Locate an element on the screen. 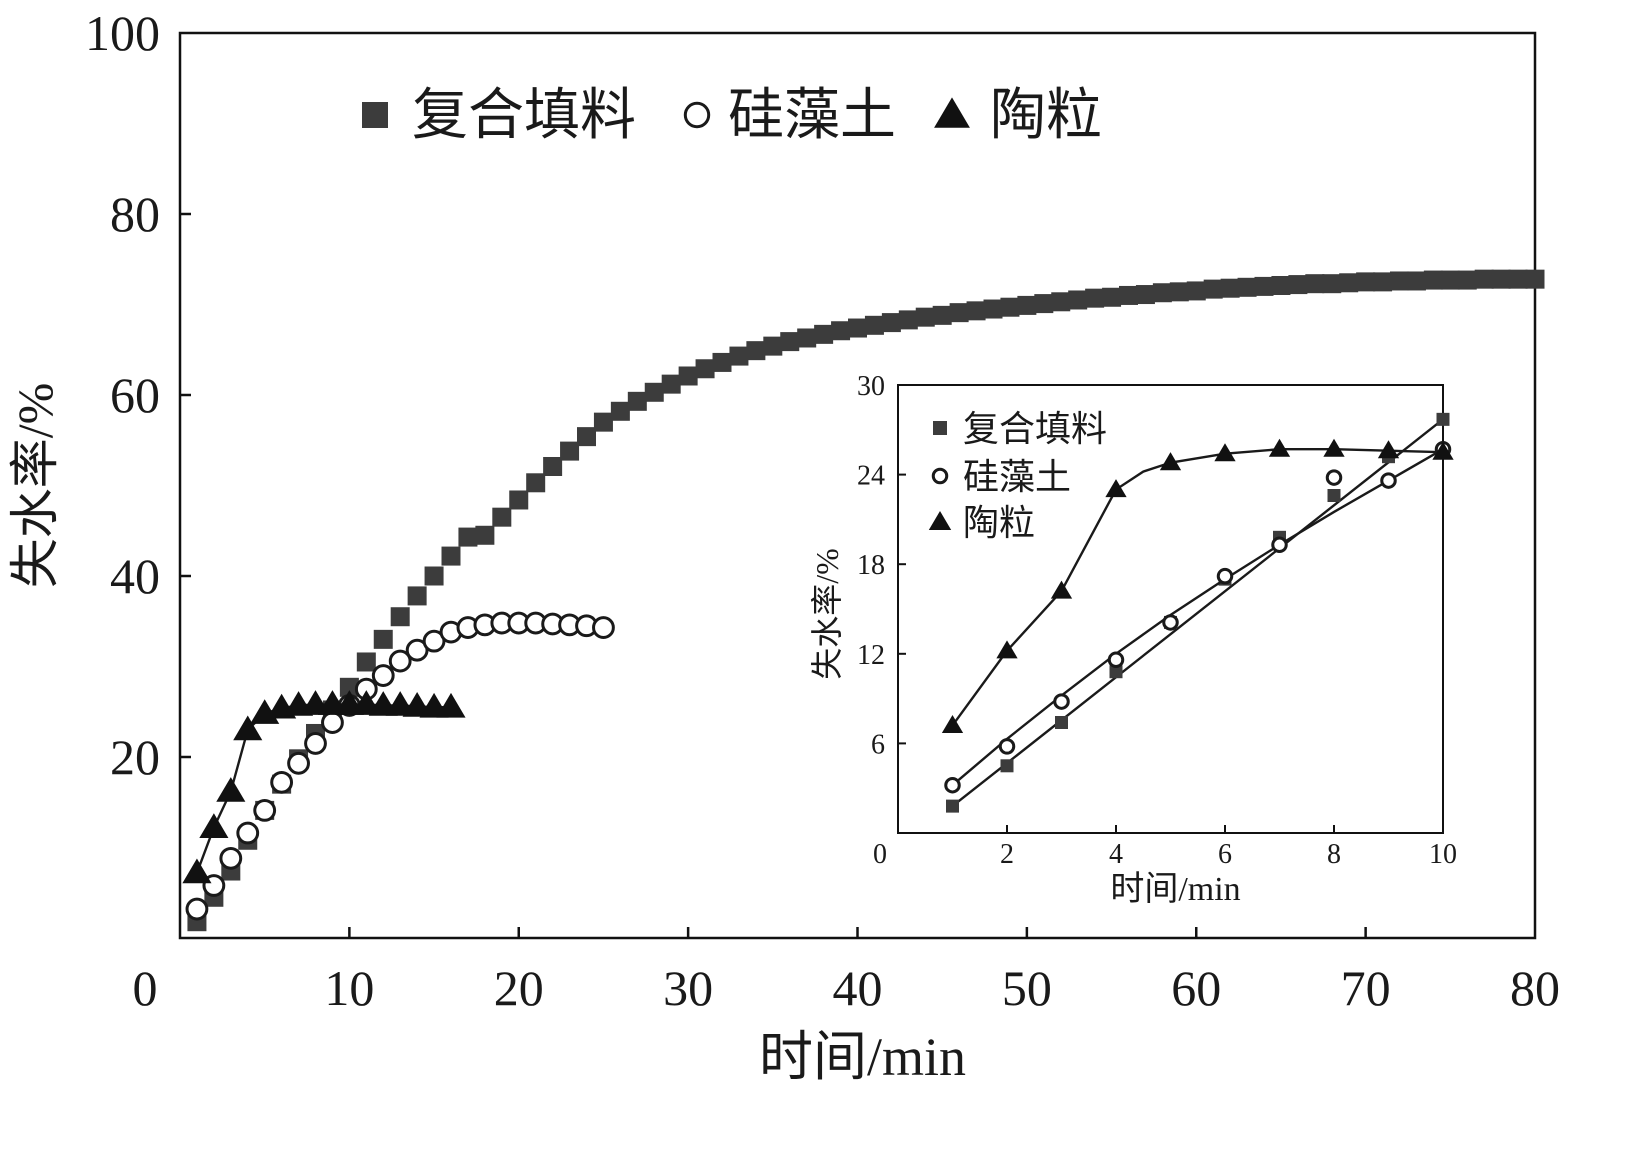 The height and width of the screenshot is (1149, 1637). x-tick-label: 70 is located at coordinates (1366, 988).